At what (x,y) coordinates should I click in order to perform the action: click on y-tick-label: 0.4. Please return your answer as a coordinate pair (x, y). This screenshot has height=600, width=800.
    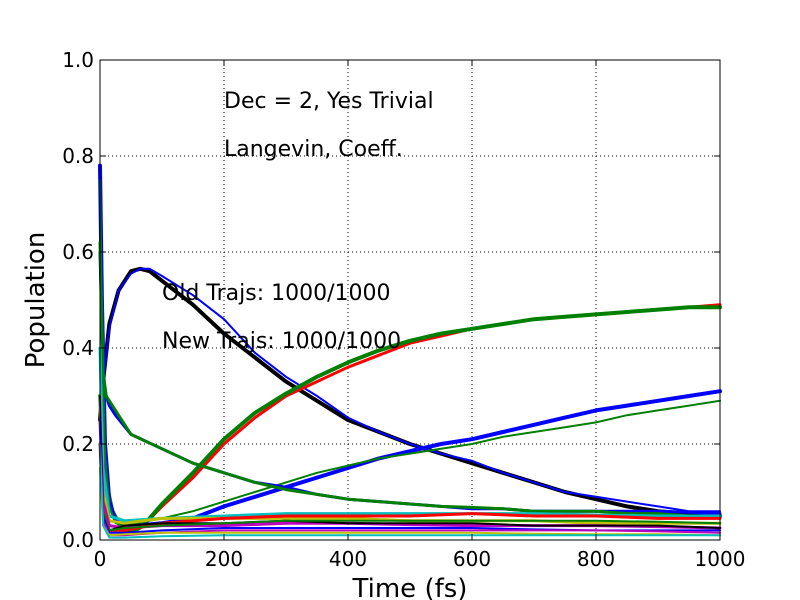
    Looking at the image, I should click on (78, 348).